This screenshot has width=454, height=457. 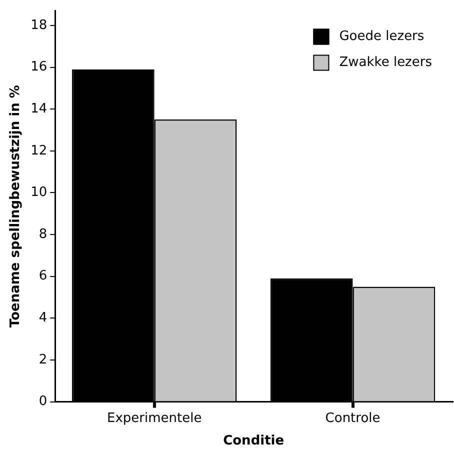 What do you see at coordinates (43, 318) in the screenshot?
I see `y-tick-label: 4` at bounding box center [43, 318].